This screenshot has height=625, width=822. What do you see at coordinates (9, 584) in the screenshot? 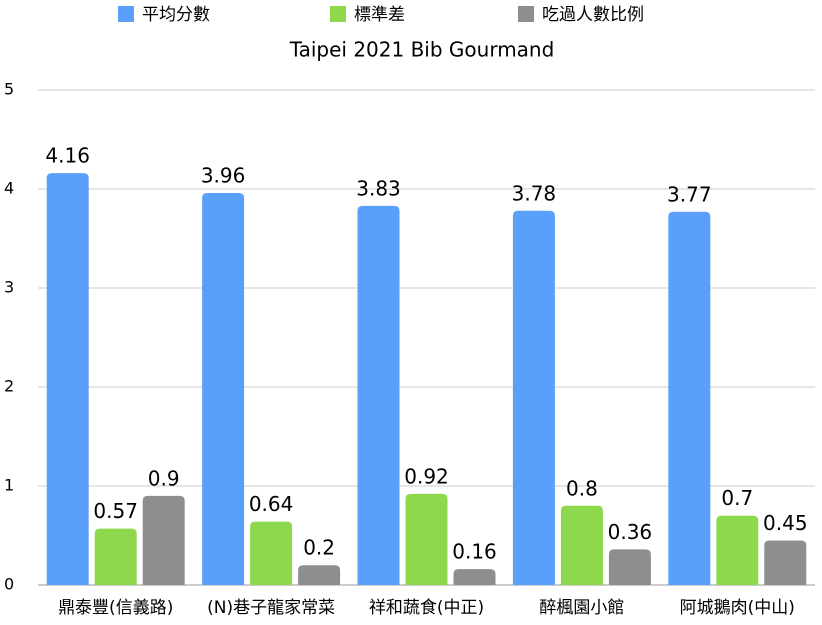
I see `y-tick-label: 0` at bounding box center [9, 584].